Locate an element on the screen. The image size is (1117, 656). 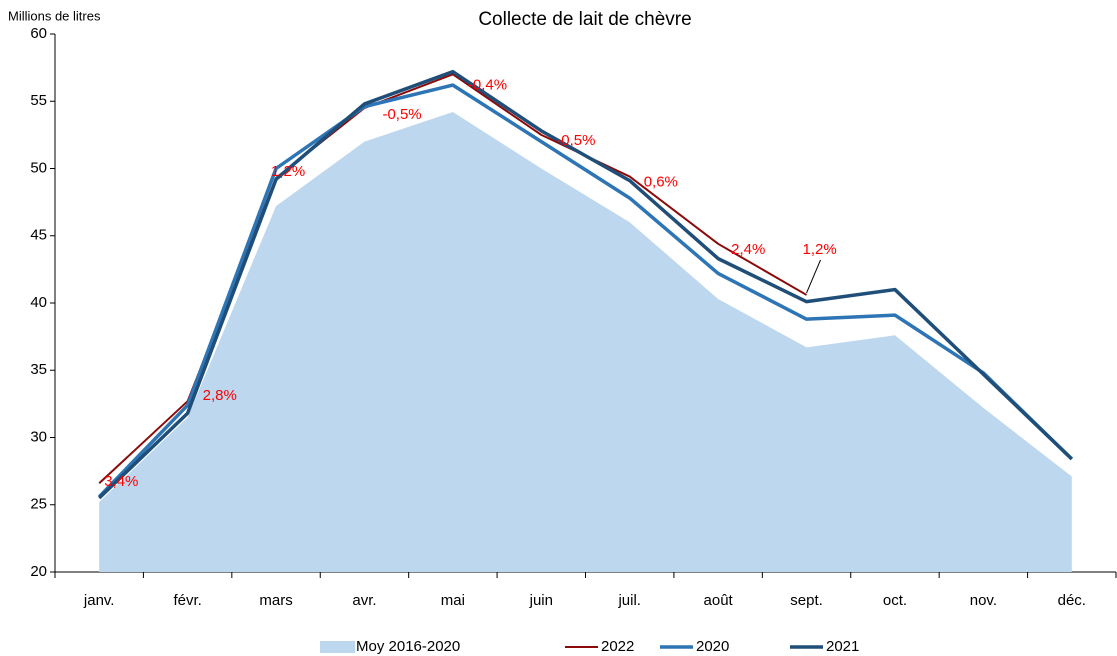
x-tick-label: déc. is located at coordinates (1072, 600).